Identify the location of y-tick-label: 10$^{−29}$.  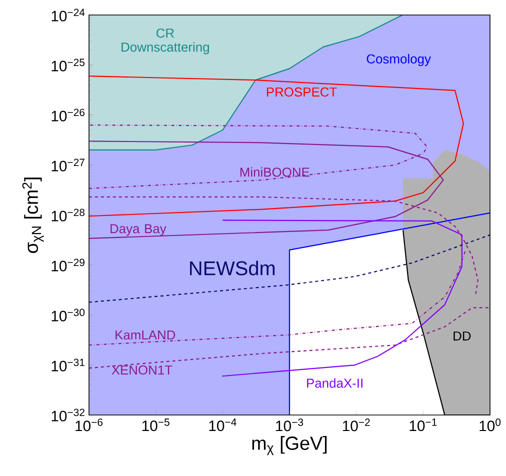
(68, 265).